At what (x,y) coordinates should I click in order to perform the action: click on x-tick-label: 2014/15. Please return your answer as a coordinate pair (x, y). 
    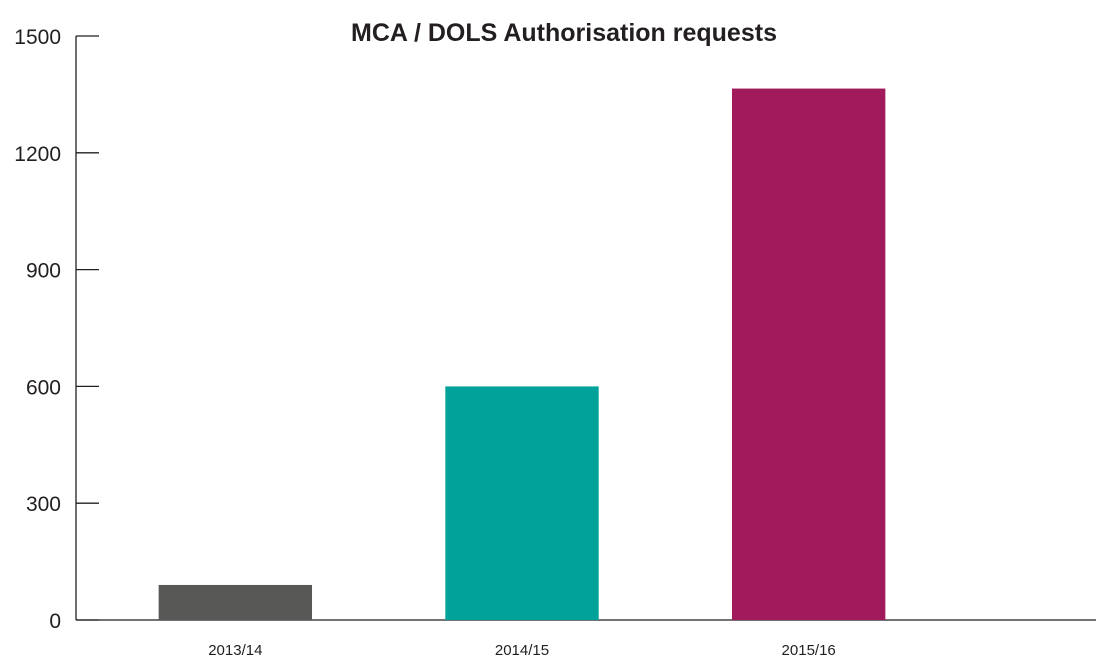
    Looking at the image, I should click on (522, 649).